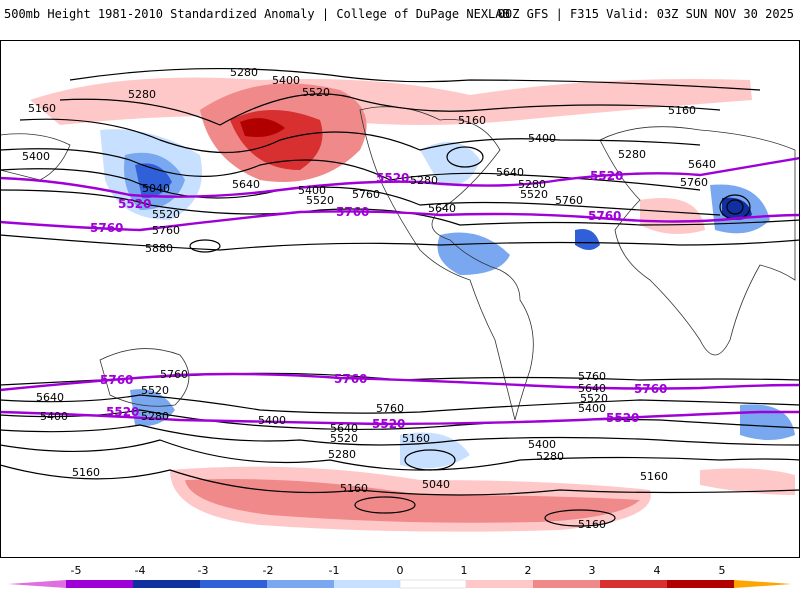 This screenshot has height=604, width=800. What do you see at coordinates (37, 584) in the screenshot?
I see `colorbar-arrow-left` at bounding box center [37, 584].